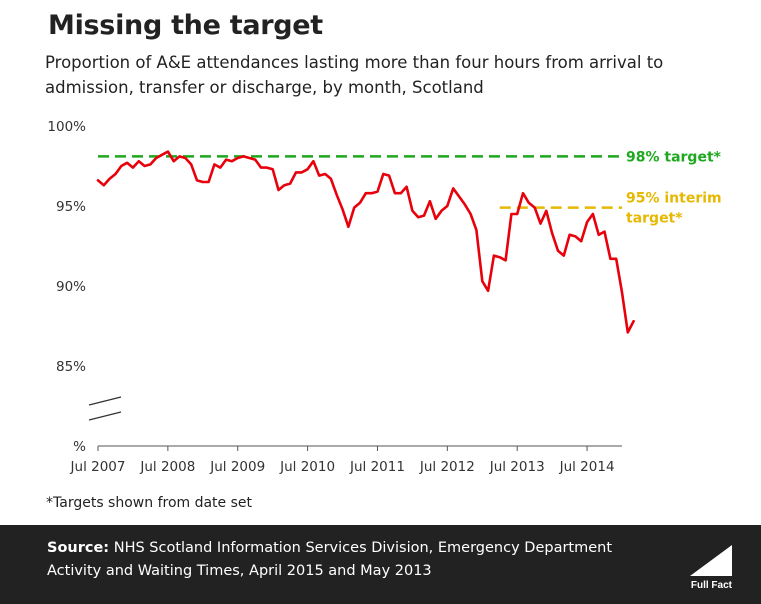 The height and width of the screenshot is (604, 761). What do you see at coordinates (78, 548) in the screenshot?
I see `source-label: Source:` at bounding box center [78, 548].